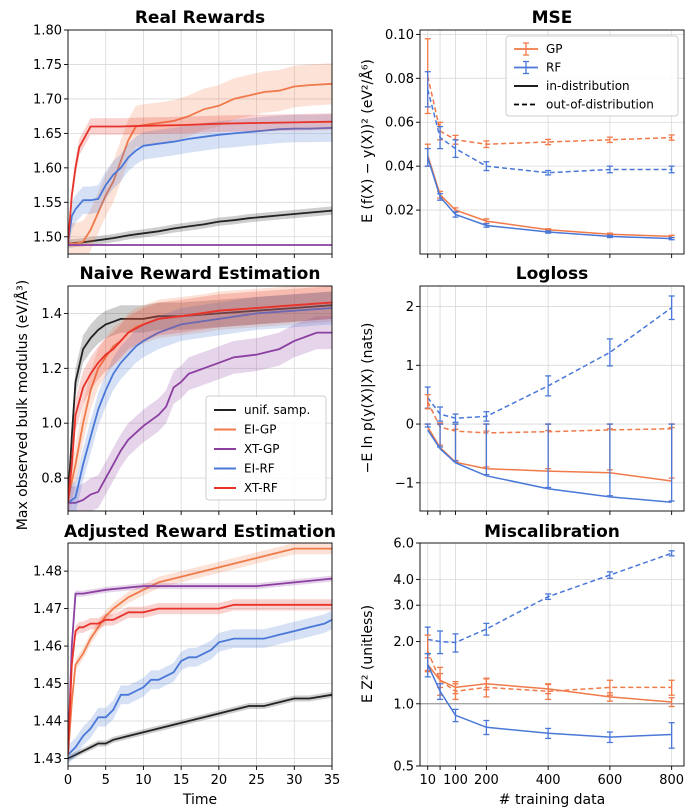 The width and height of the screenshot is (686, 812). I want to click on line-xtgp, so click(200, 666).